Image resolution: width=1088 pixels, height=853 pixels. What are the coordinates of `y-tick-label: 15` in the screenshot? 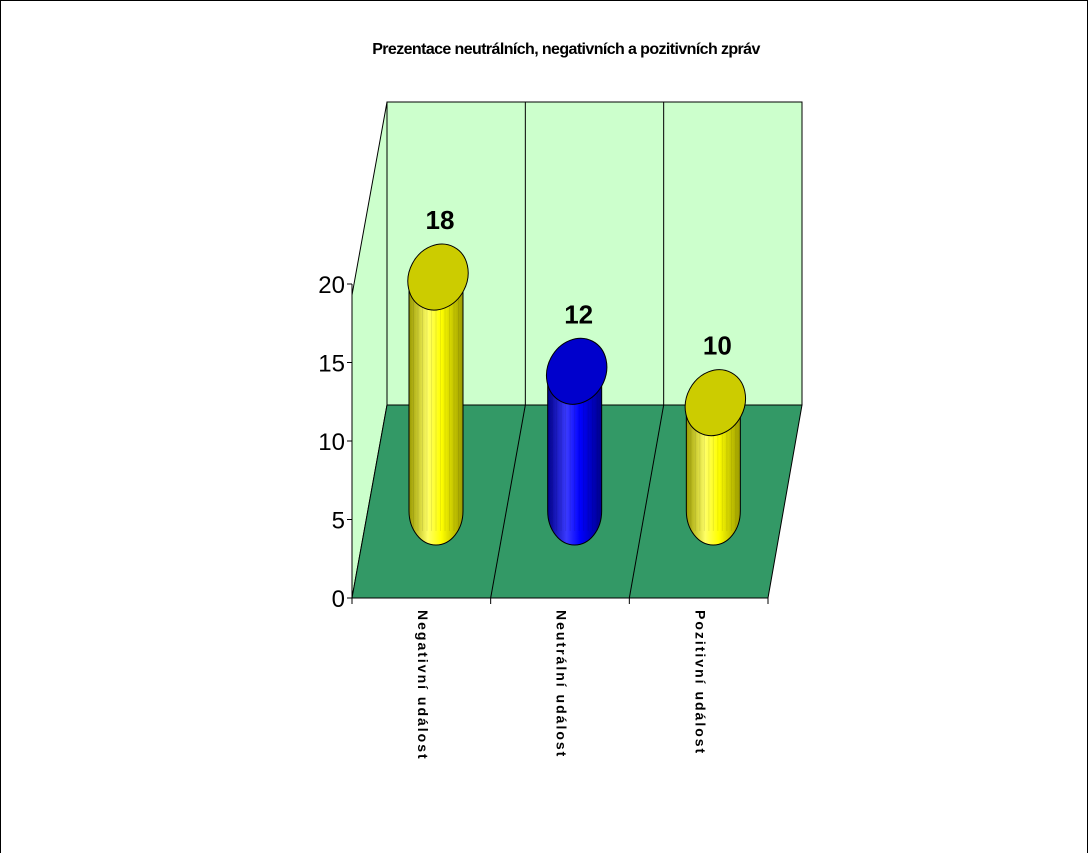 It's located at (331, 364).